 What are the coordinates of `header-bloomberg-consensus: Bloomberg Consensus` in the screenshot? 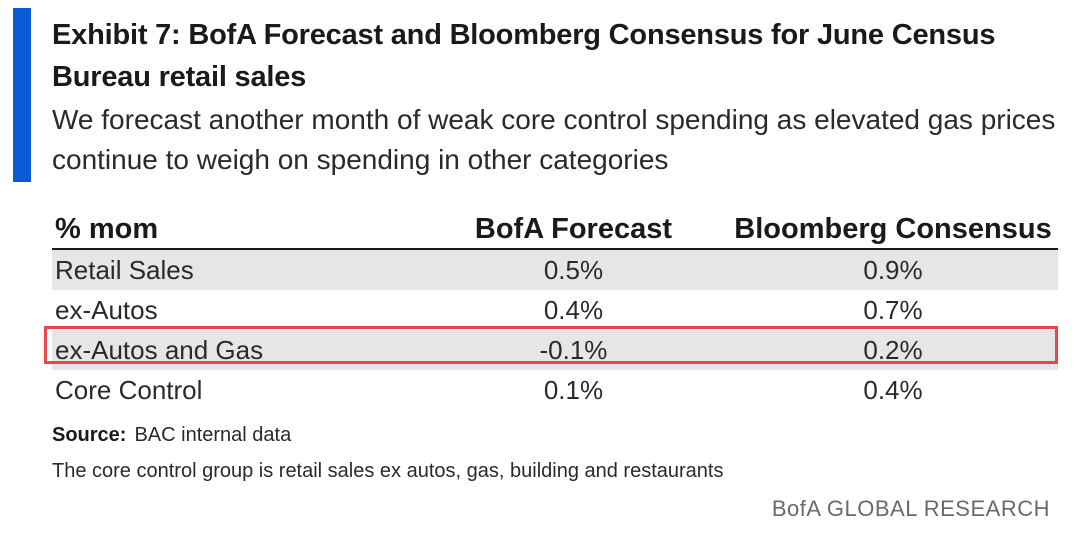 It's located at (893, 229).